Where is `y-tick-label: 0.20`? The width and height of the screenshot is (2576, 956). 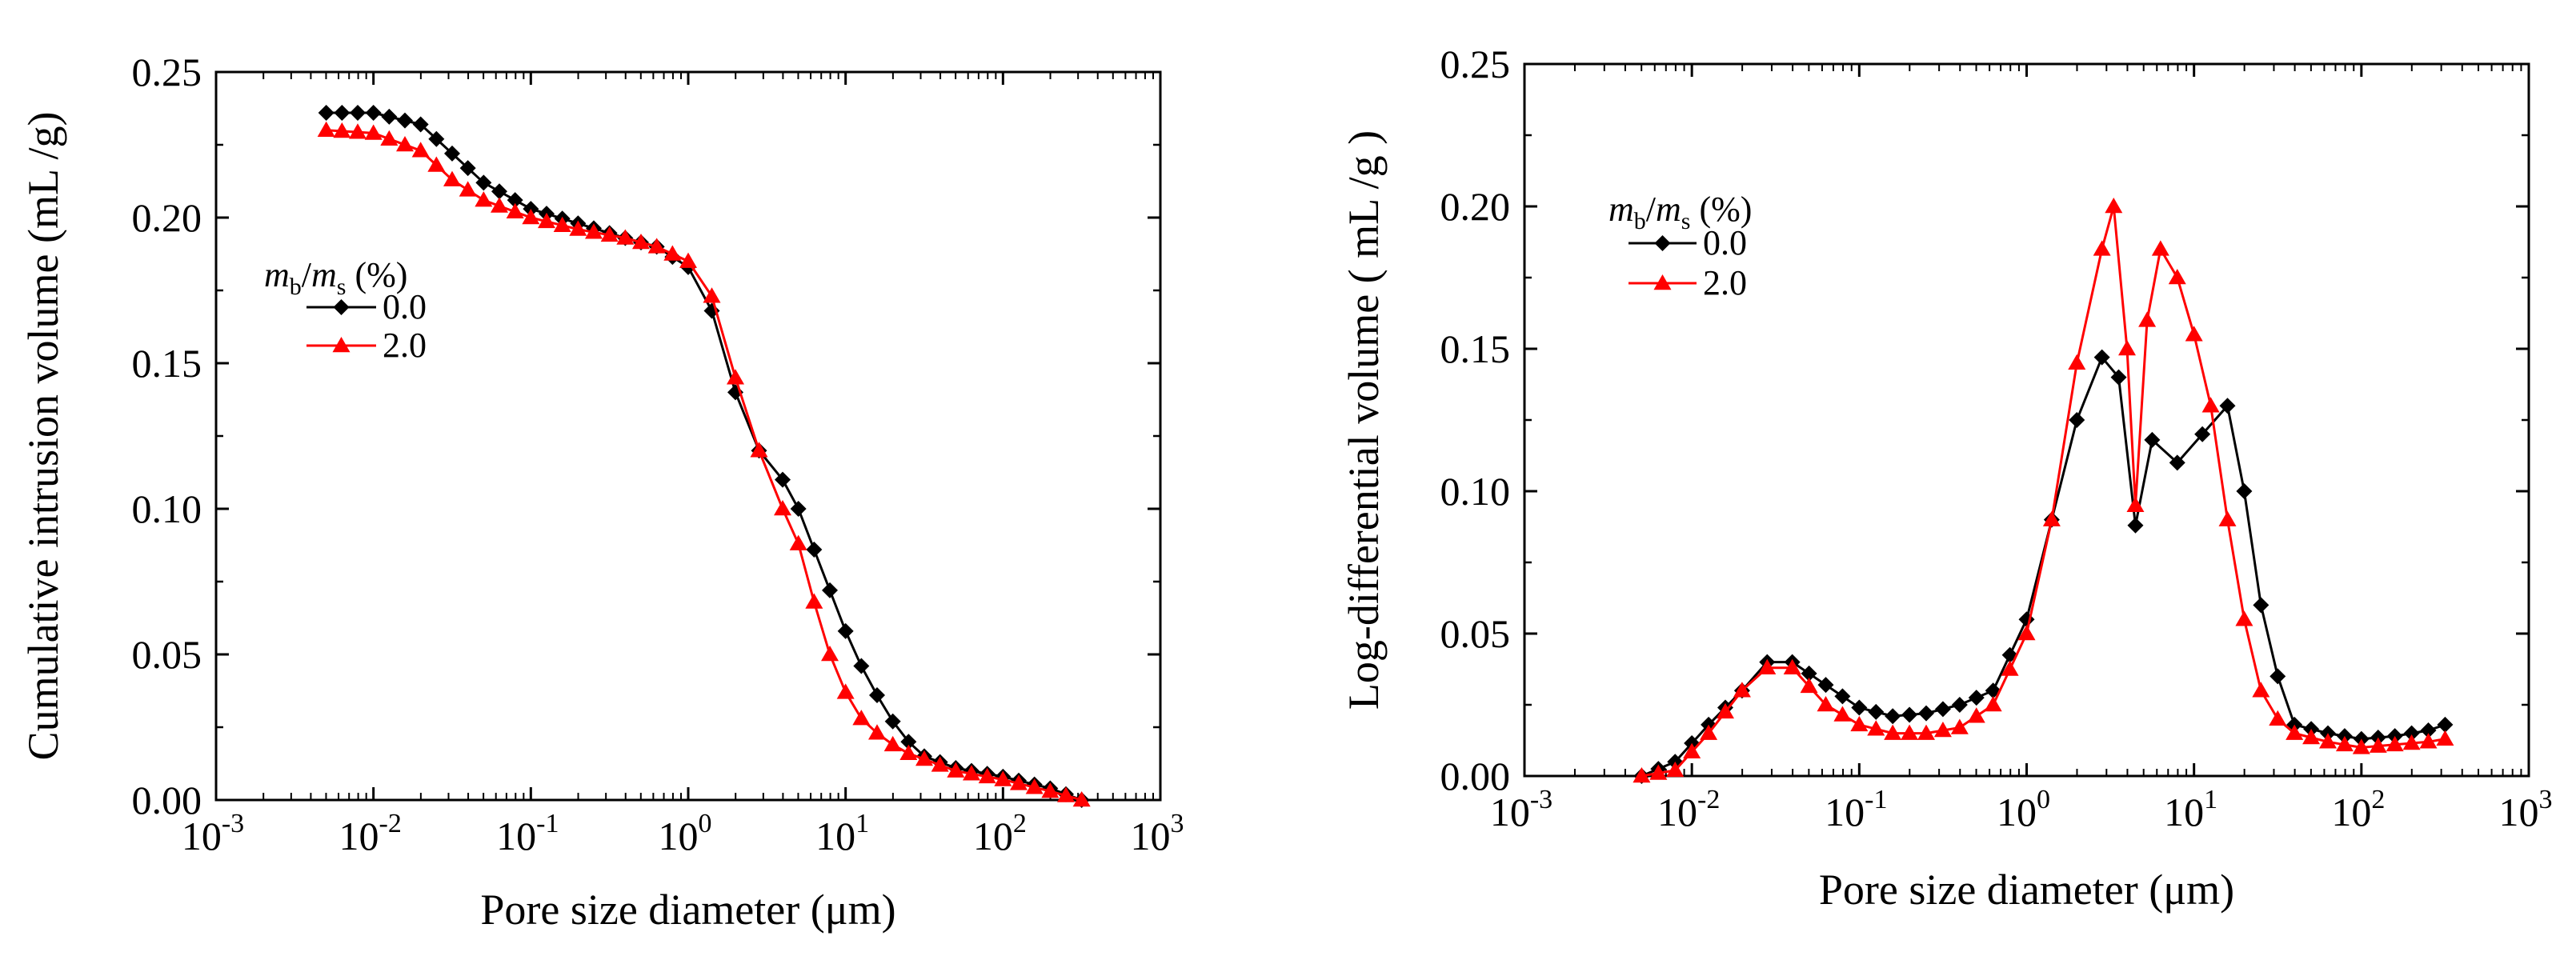
y-tick-label: 0.20 is located at coordinates (167, 217).